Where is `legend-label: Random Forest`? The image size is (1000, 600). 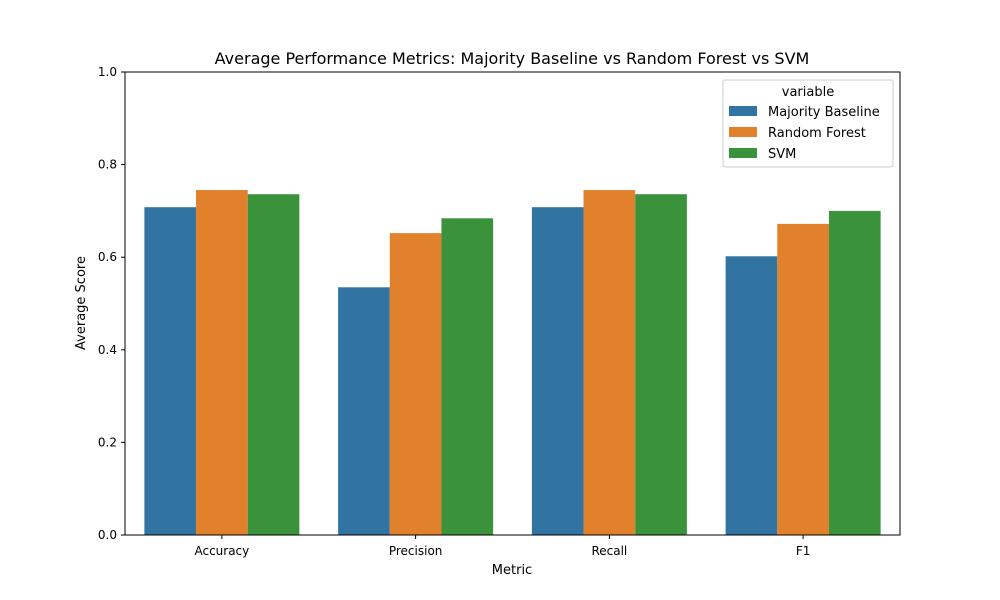 legend-label: Random Forest is located at coordinates (817, 133).